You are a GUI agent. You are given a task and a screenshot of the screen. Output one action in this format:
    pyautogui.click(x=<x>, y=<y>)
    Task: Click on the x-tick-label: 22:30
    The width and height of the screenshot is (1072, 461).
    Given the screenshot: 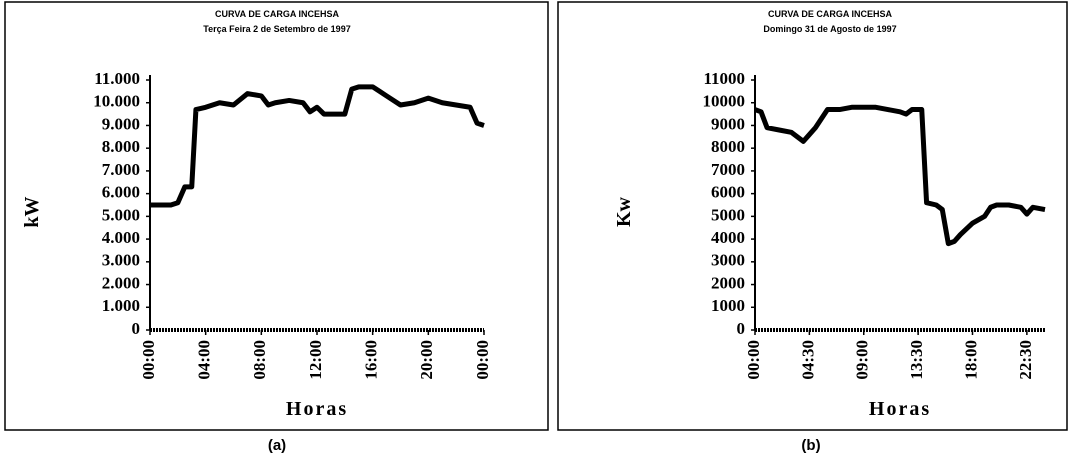 What is the action you would take?
    pyautogui.click(x=1025, y=360)
    